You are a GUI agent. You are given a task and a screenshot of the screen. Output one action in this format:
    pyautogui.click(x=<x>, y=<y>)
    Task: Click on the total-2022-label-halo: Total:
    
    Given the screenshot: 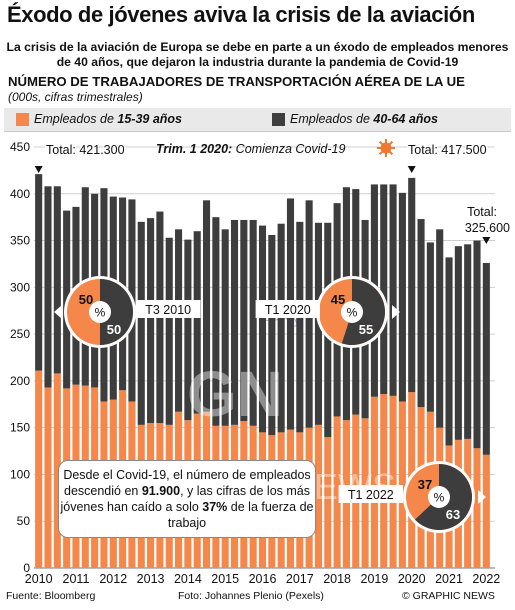 What is the action you would take?
    pyautogui.click(x=482, y=212)
    